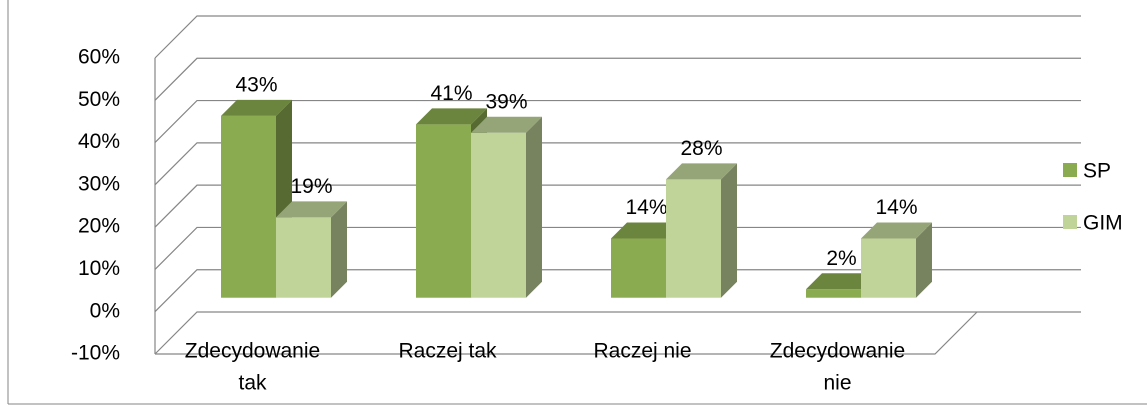 The image size is (1147, 406). Describe the element at coordinates (256, 84) in the screenshot. I see `data-label: 43%` at that location.